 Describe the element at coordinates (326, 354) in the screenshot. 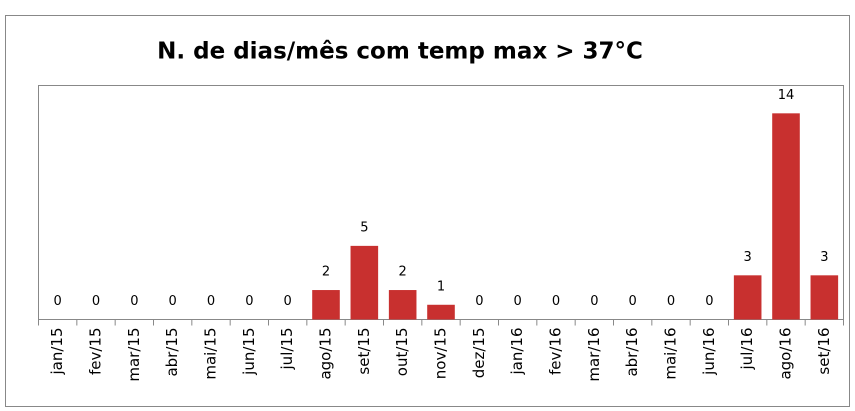

I see `x-tick-label: ago/15` at that location.